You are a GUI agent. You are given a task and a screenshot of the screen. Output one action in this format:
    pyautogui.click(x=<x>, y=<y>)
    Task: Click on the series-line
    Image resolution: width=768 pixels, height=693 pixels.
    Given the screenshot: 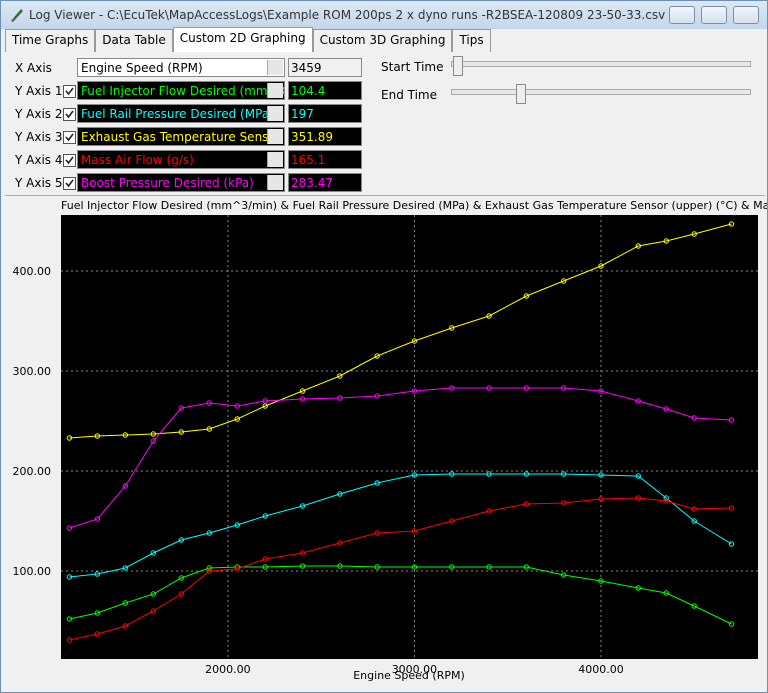 What is the action you would take?
    pyautogui.click(x=400, y=525)
    